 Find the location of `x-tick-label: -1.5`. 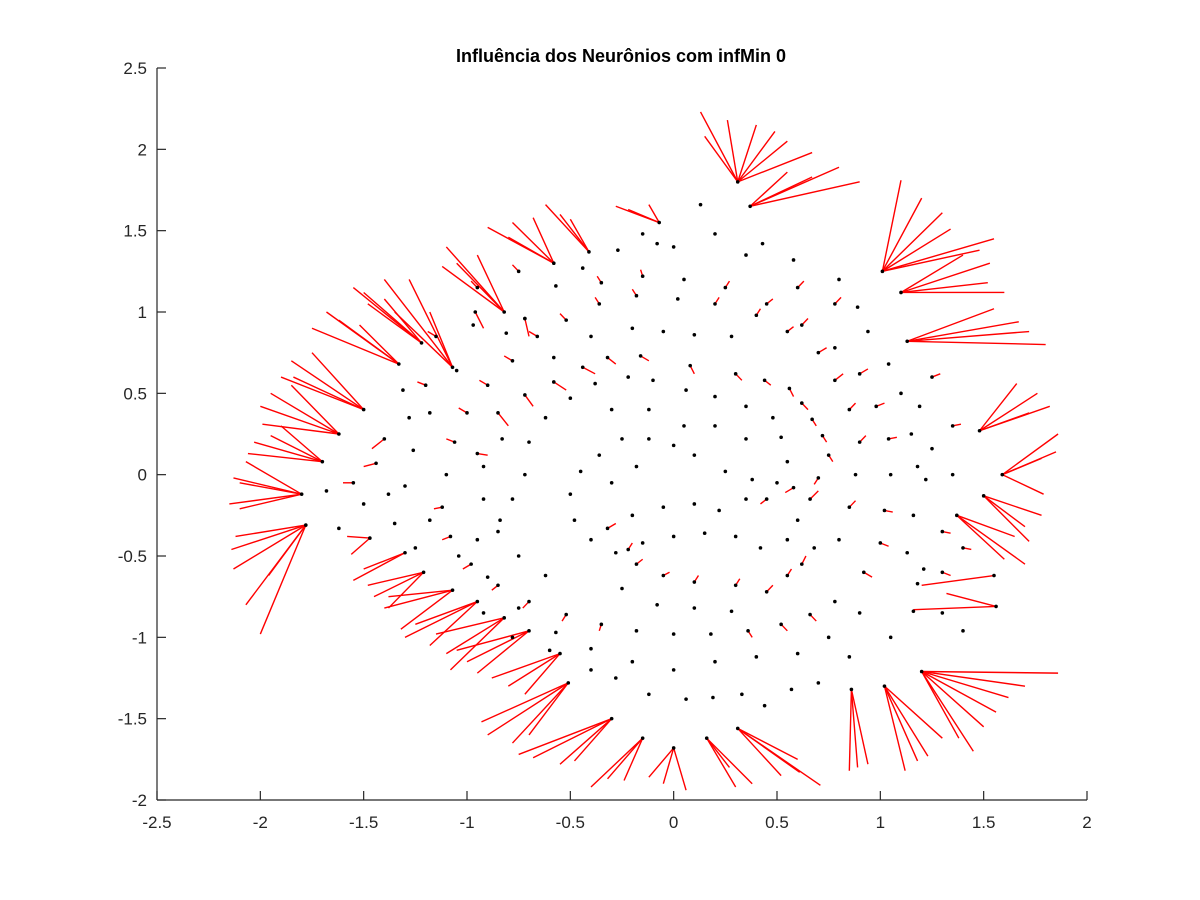

x-tick-label: -1.5 is located at coordinates (363, 822).